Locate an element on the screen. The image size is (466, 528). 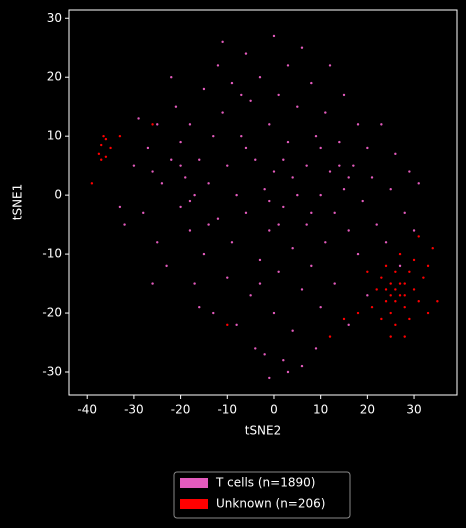
y-tick-label: 30 is located at coordinates (54, 18).